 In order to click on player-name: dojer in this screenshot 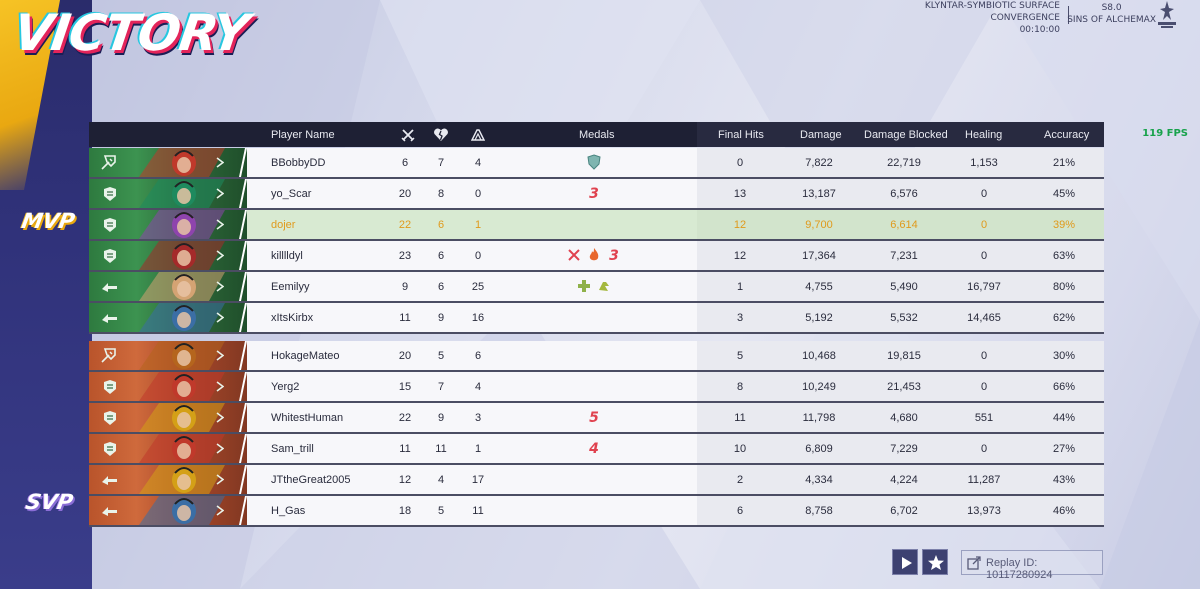, I will do `click(283, 225)`.